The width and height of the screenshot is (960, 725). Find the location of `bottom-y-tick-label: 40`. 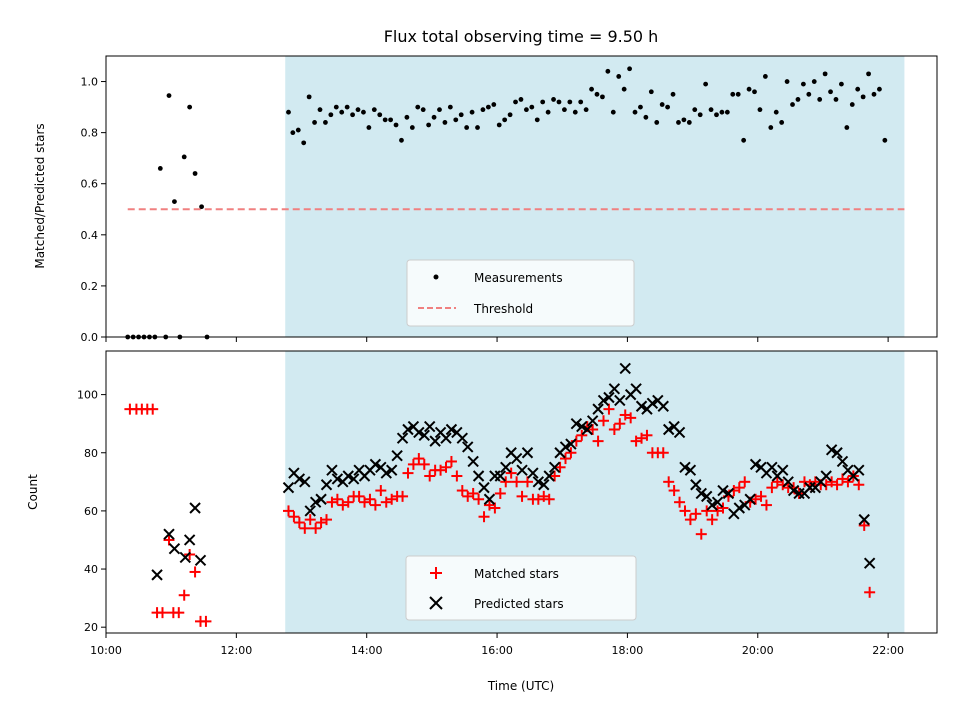

bottom-y-tick-label: 40 is located at coordinates (91, 569).